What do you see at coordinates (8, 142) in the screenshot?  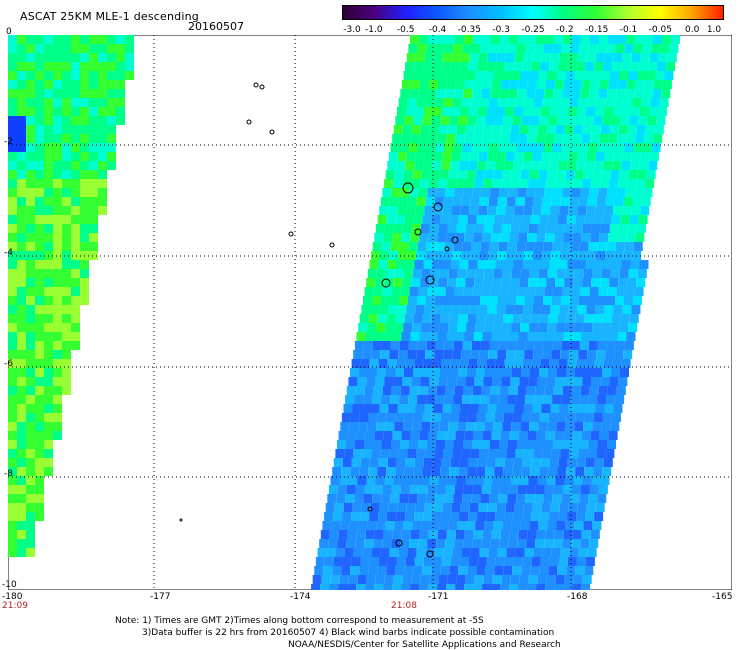 I see `y-tick-label: -2` at bounding box center [8, 142].